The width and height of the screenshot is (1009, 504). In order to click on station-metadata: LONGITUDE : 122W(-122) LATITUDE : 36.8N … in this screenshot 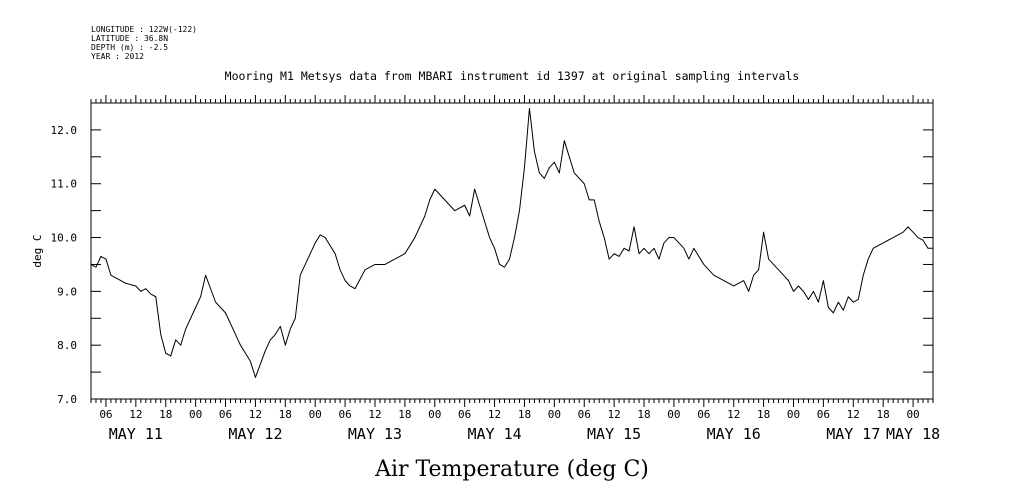, I will do `click(144, 43)`.